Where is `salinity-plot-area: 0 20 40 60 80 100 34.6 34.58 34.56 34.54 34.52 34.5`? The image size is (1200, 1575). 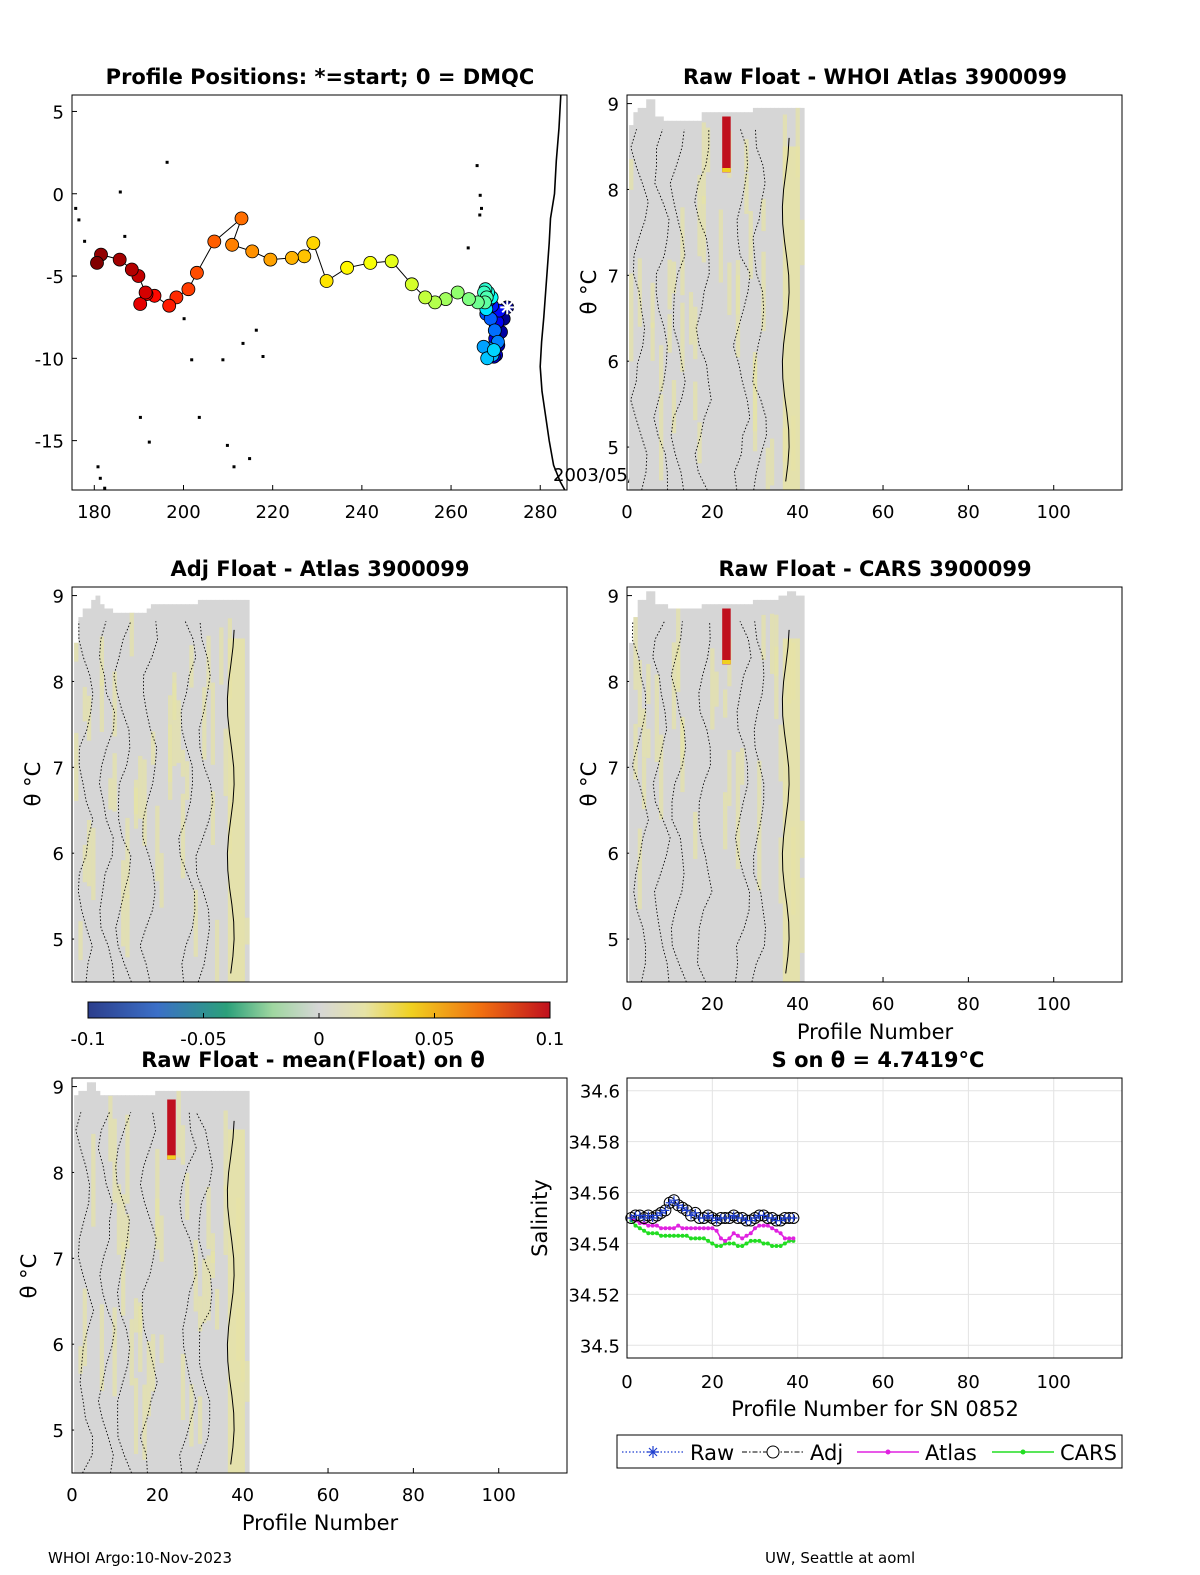 salinity-plot-area: 0 20 40 60 80 100 34.6 34.58 34.56 34.54 34.52 34.5 is located at coordinates (845, 1235).